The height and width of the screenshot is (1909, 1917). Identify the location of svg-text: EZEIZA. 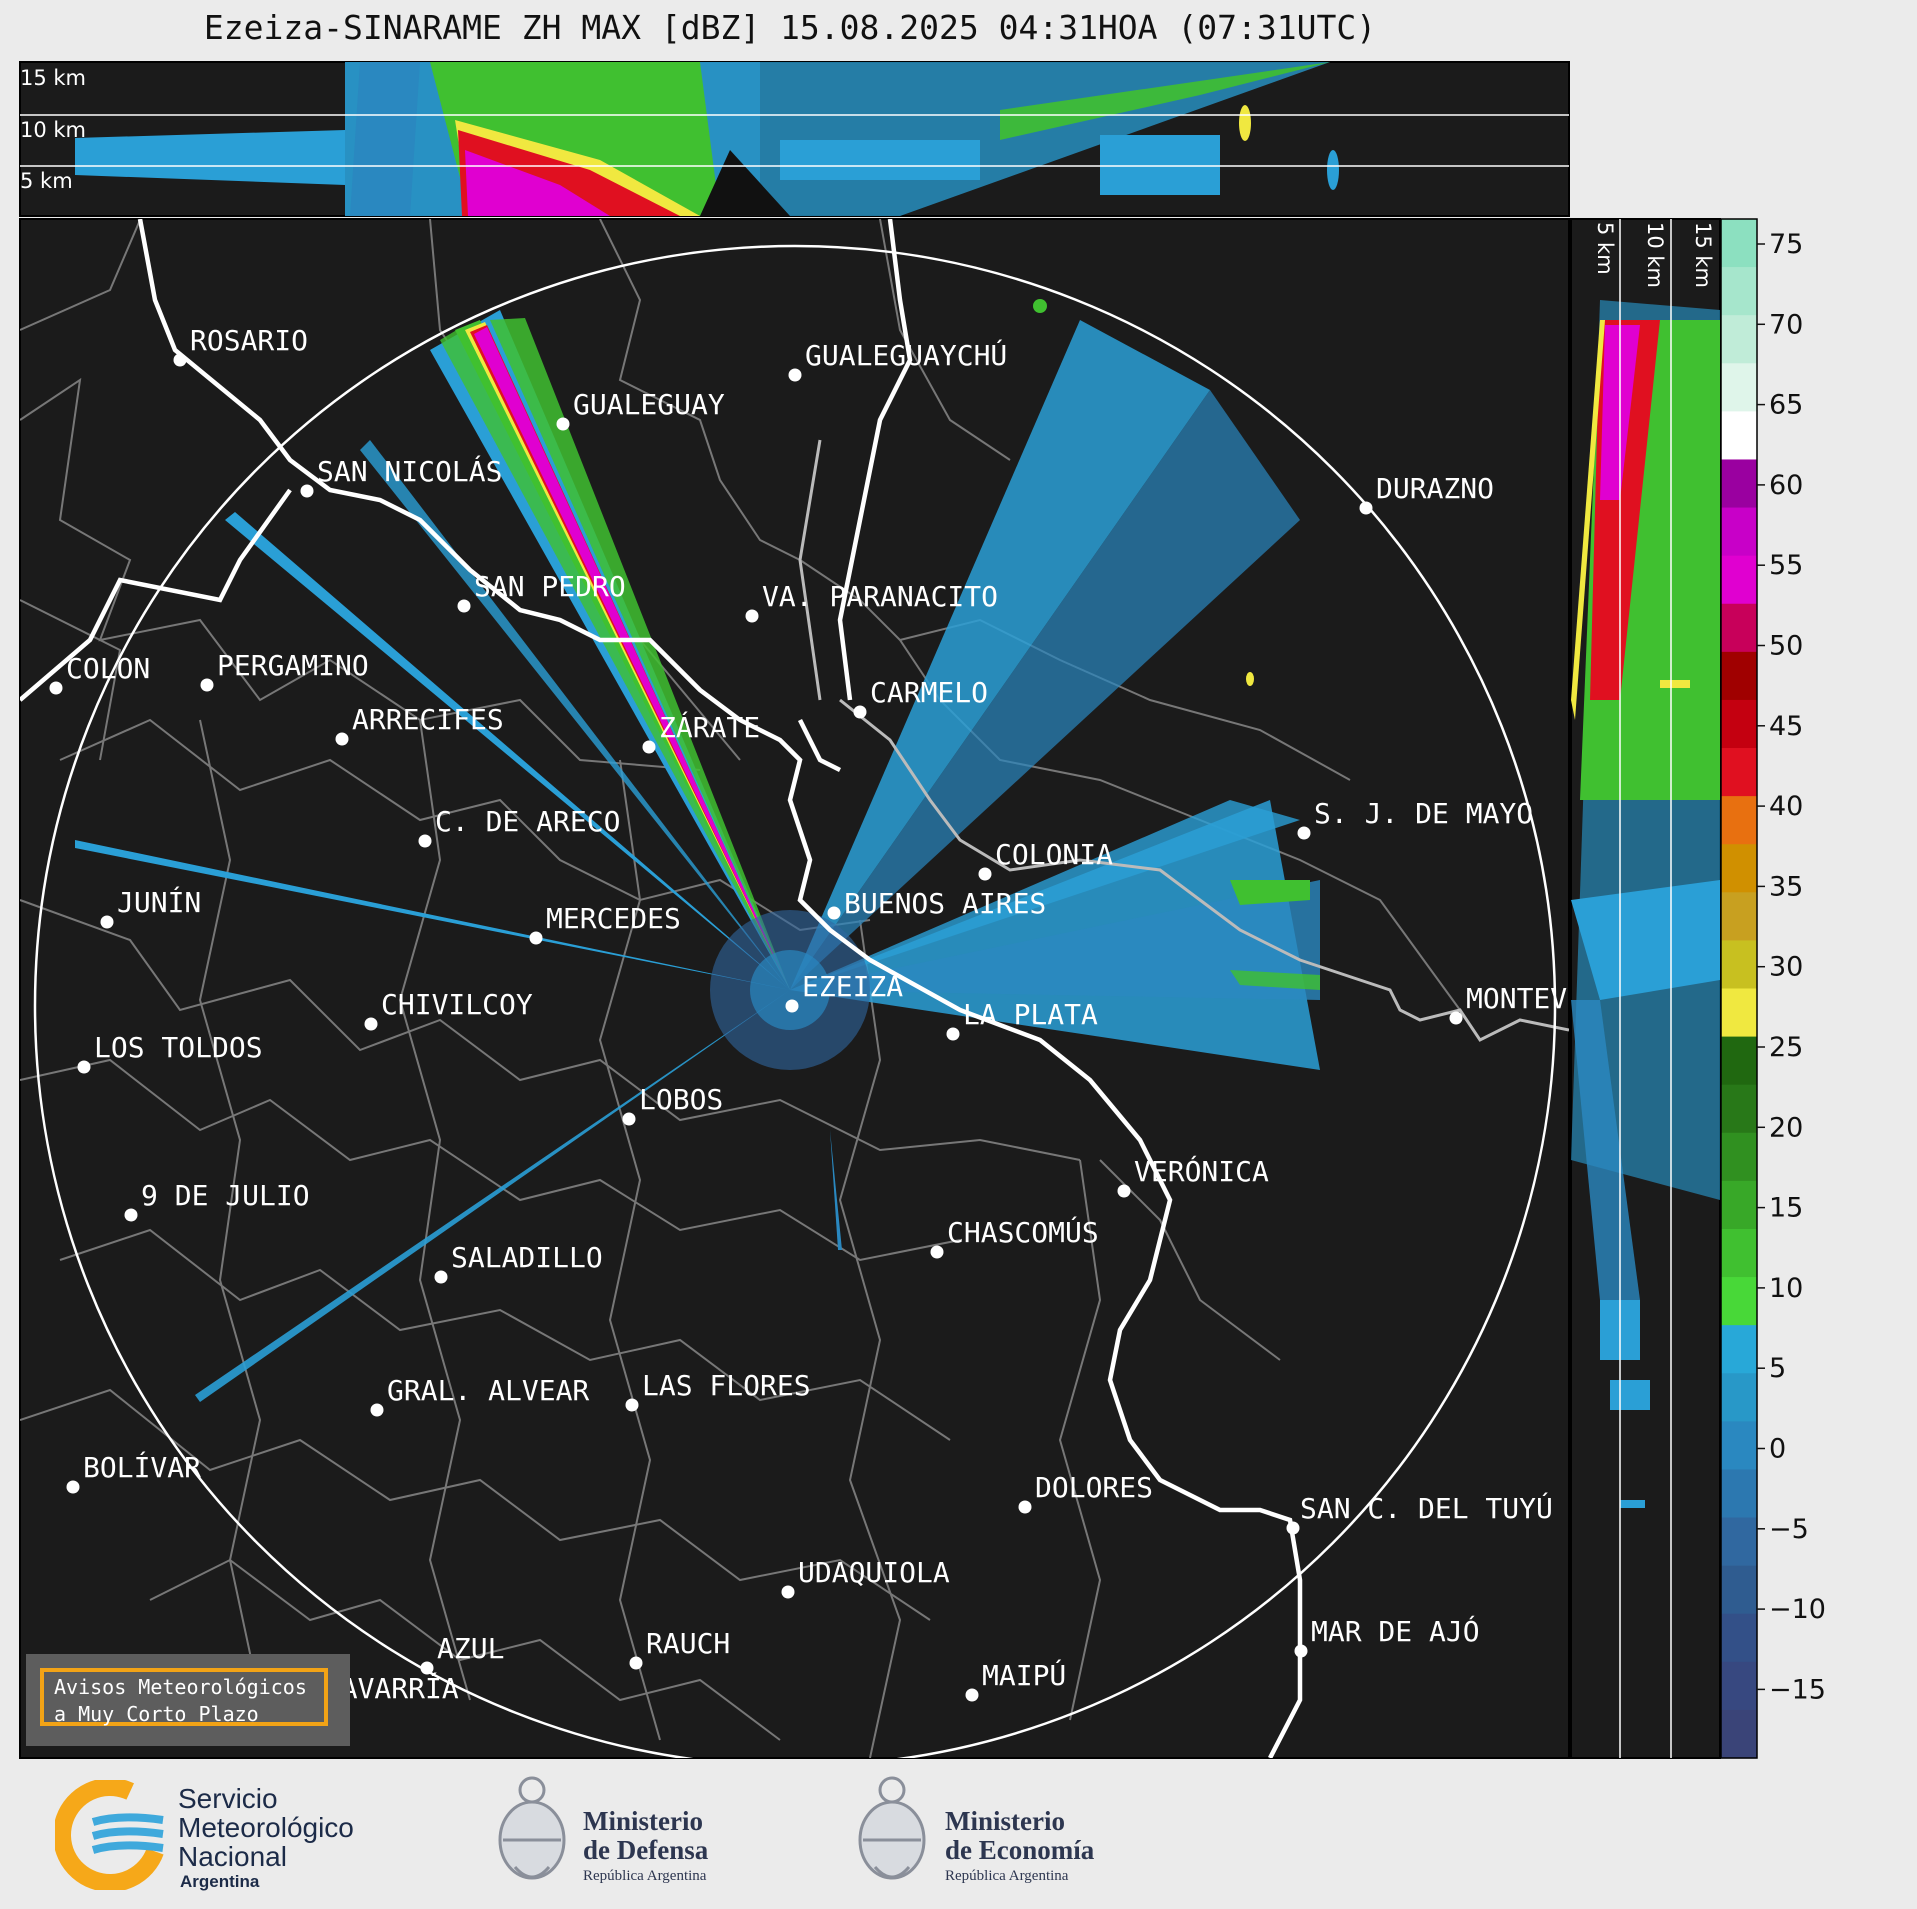
(852, 986).